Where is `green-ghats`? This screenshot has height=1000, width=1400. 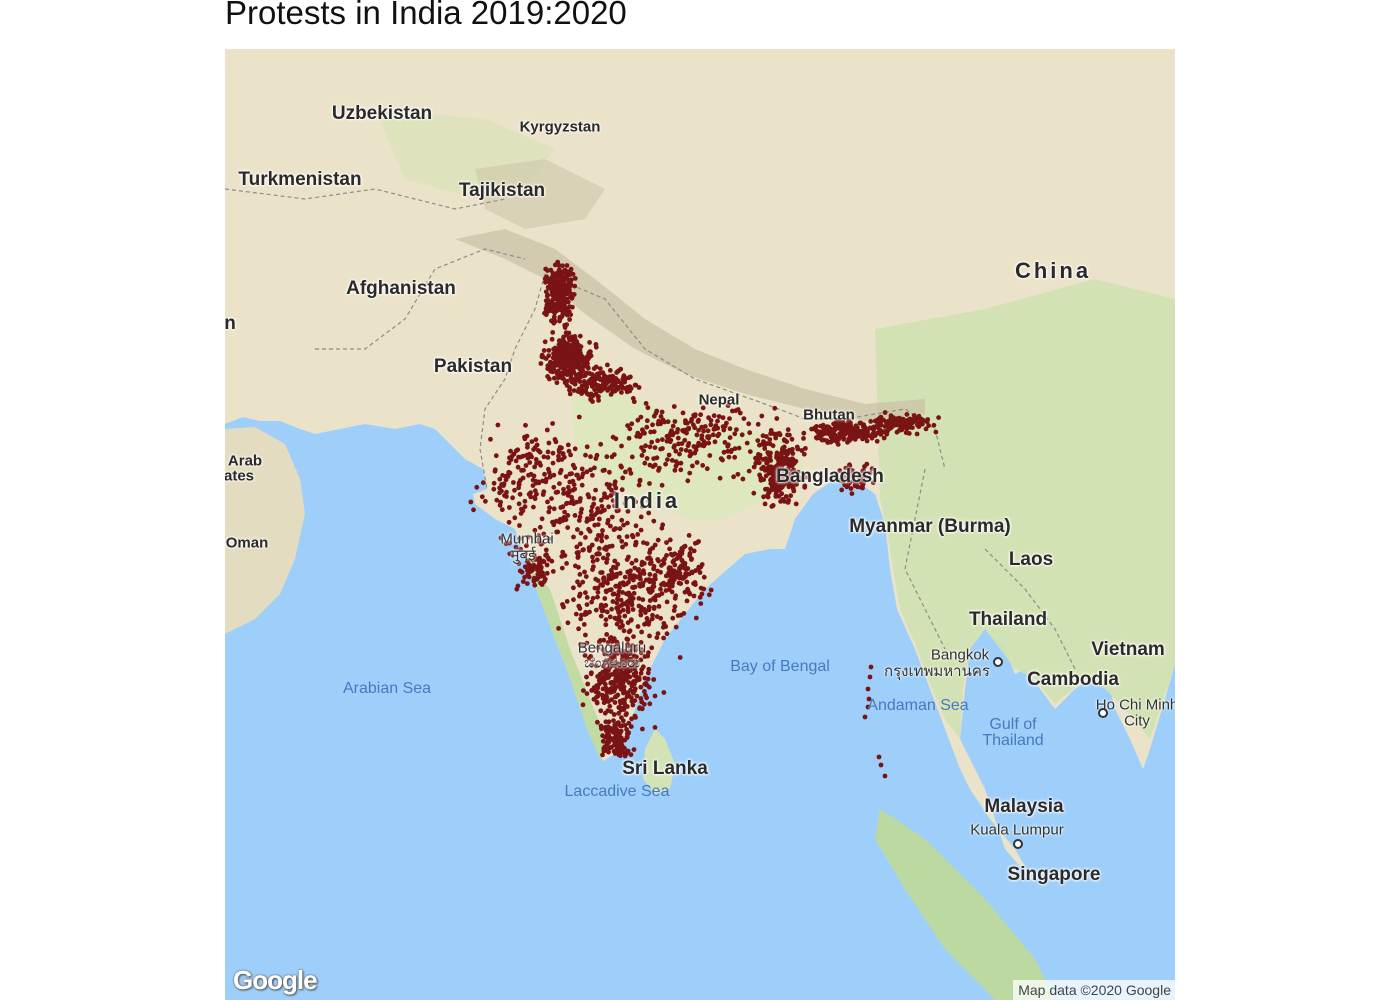 green-ghats is located at coordinates (570, 664).